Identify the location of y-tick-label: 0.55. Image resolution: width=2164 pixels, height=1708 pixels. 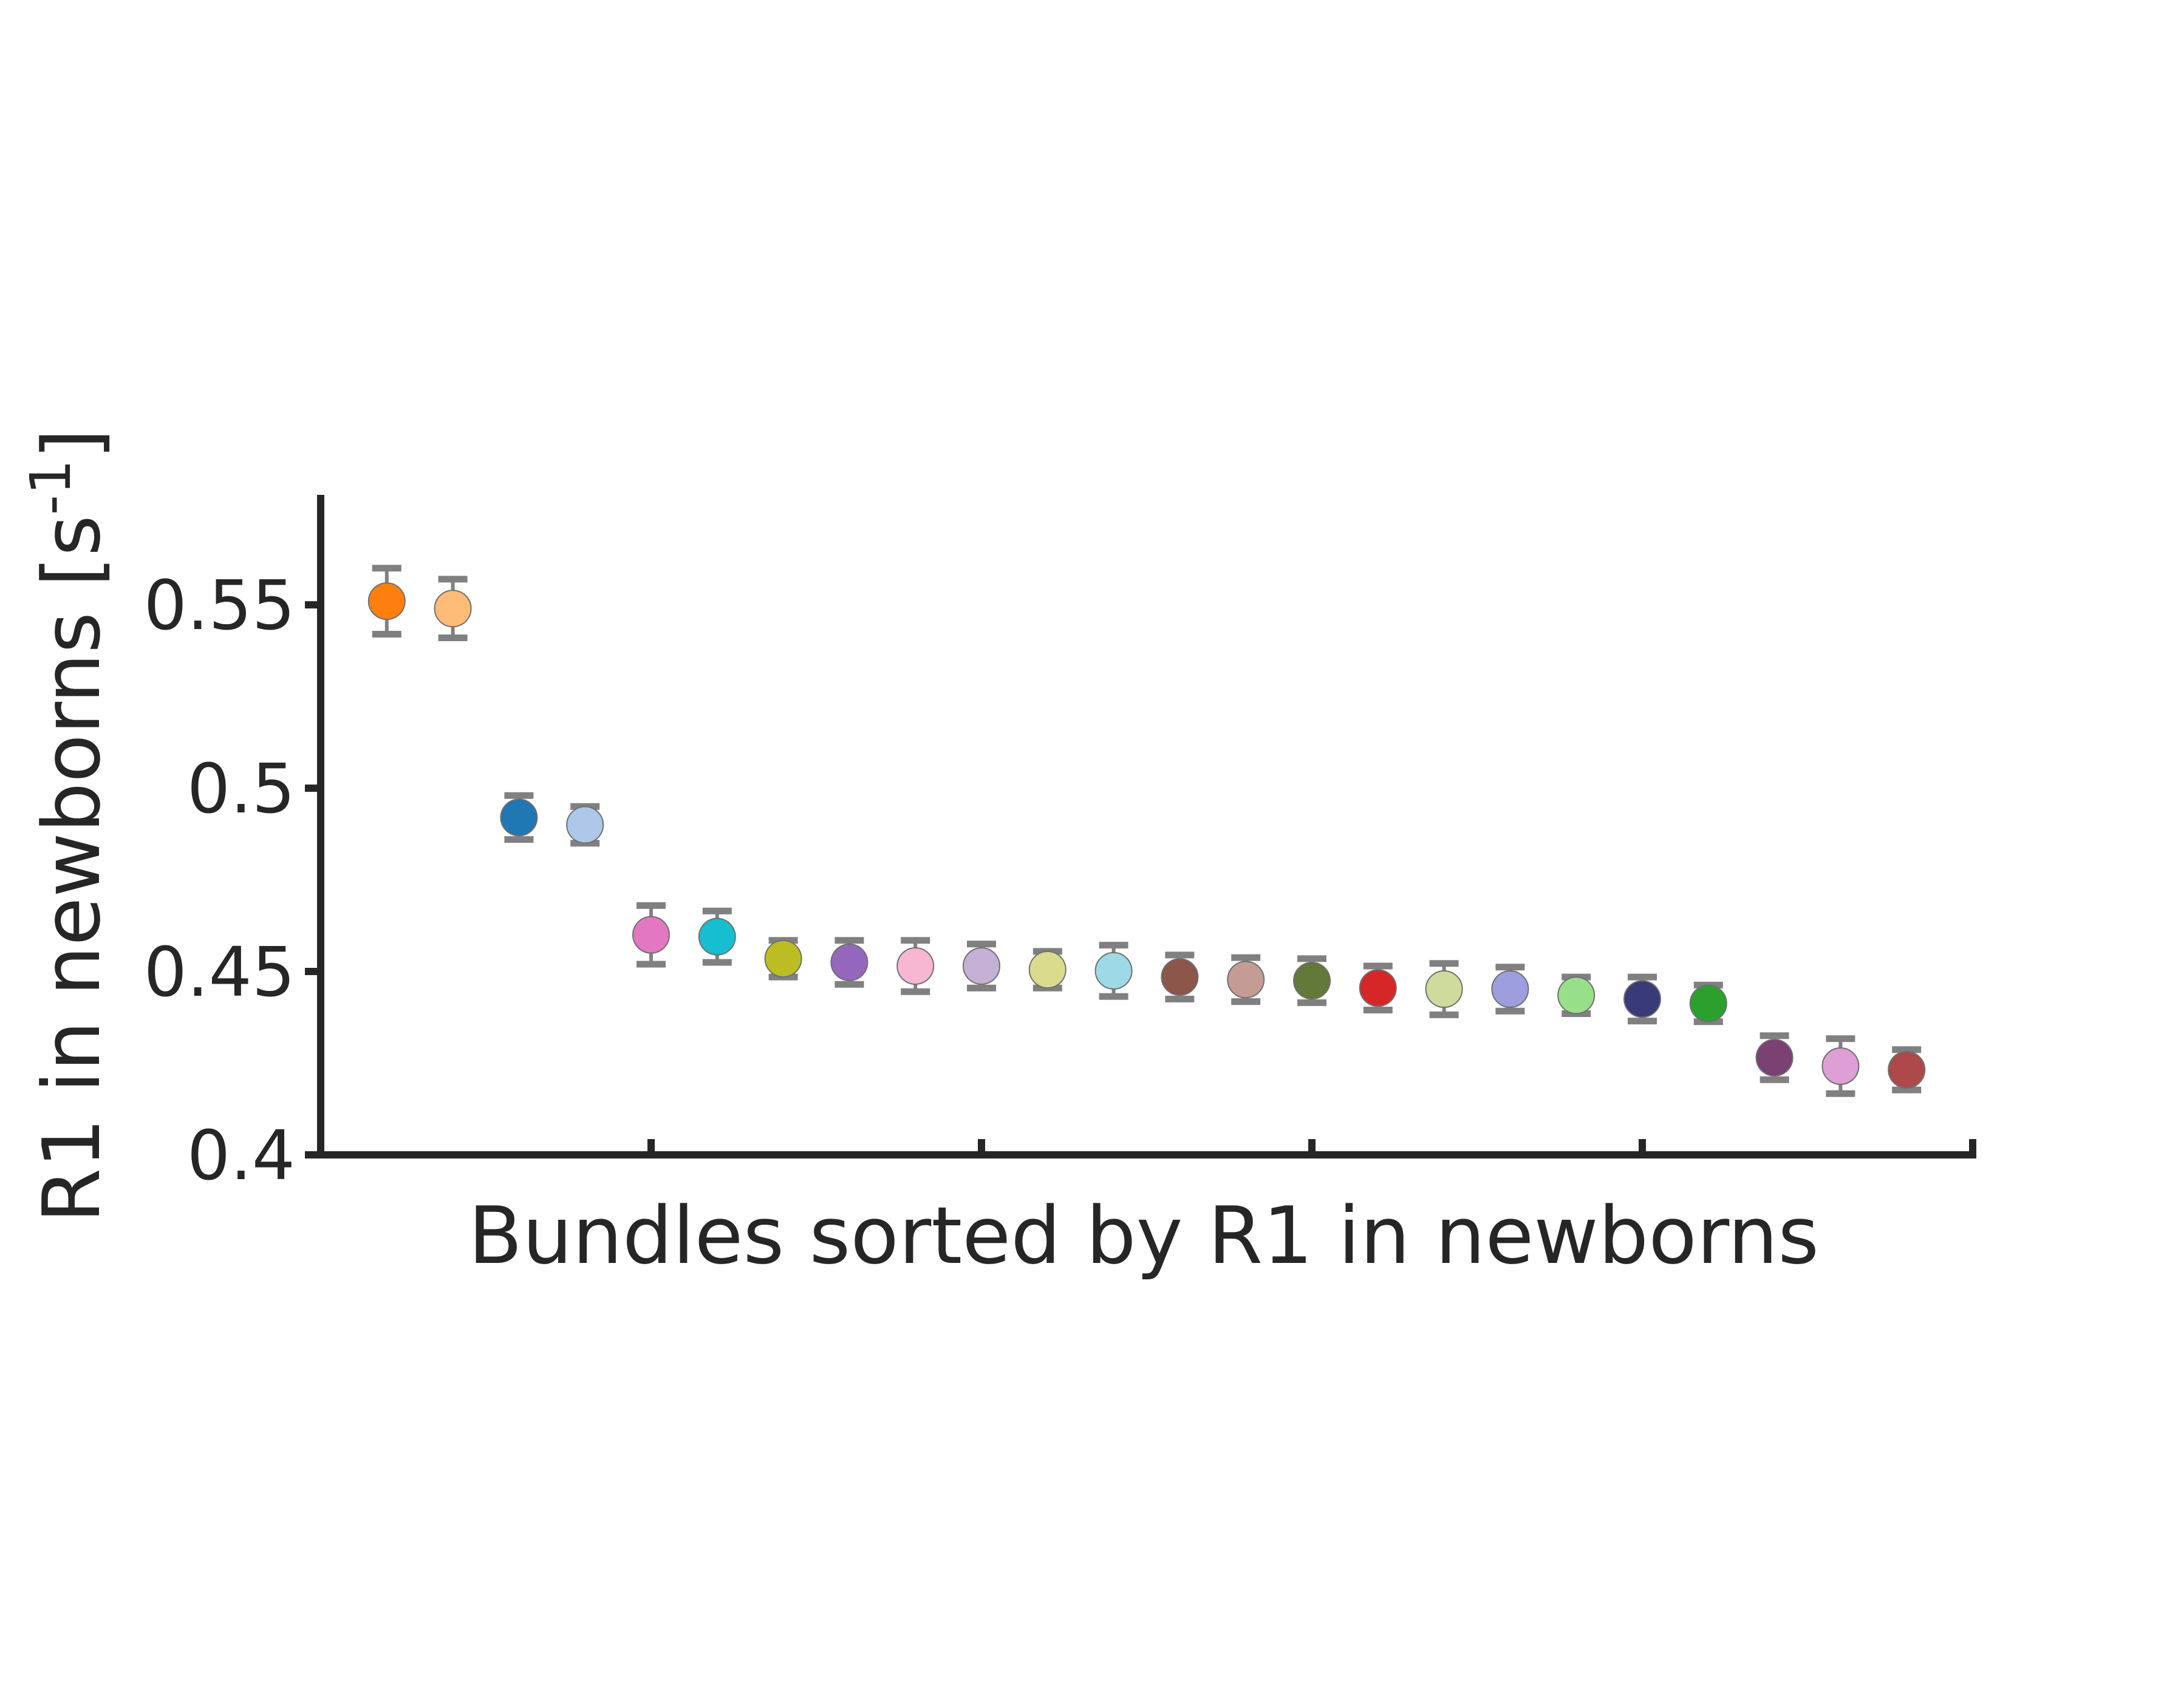
(219, 606).